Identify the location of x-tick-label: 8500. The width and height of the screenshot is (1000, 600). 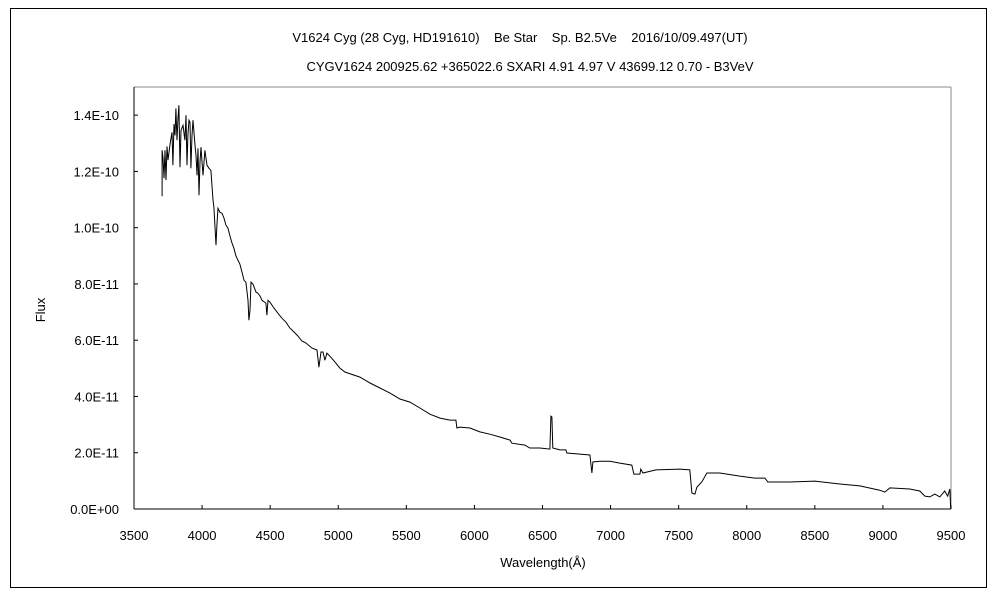
(814, 535).